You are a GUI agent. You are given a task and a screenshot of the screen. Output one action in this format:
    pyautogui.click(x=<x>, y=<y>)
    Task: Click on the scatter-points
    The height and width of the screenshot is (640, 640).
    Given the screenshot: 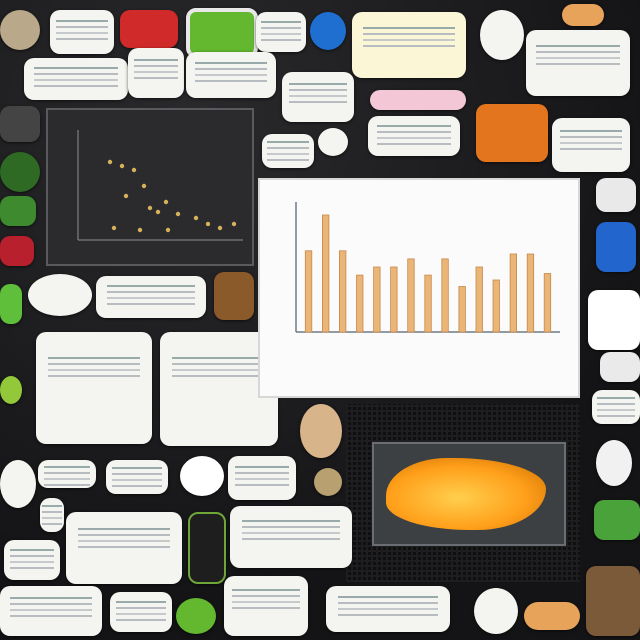 What is the action you would take?
    pyautogui.click(x=172, y=196)
    